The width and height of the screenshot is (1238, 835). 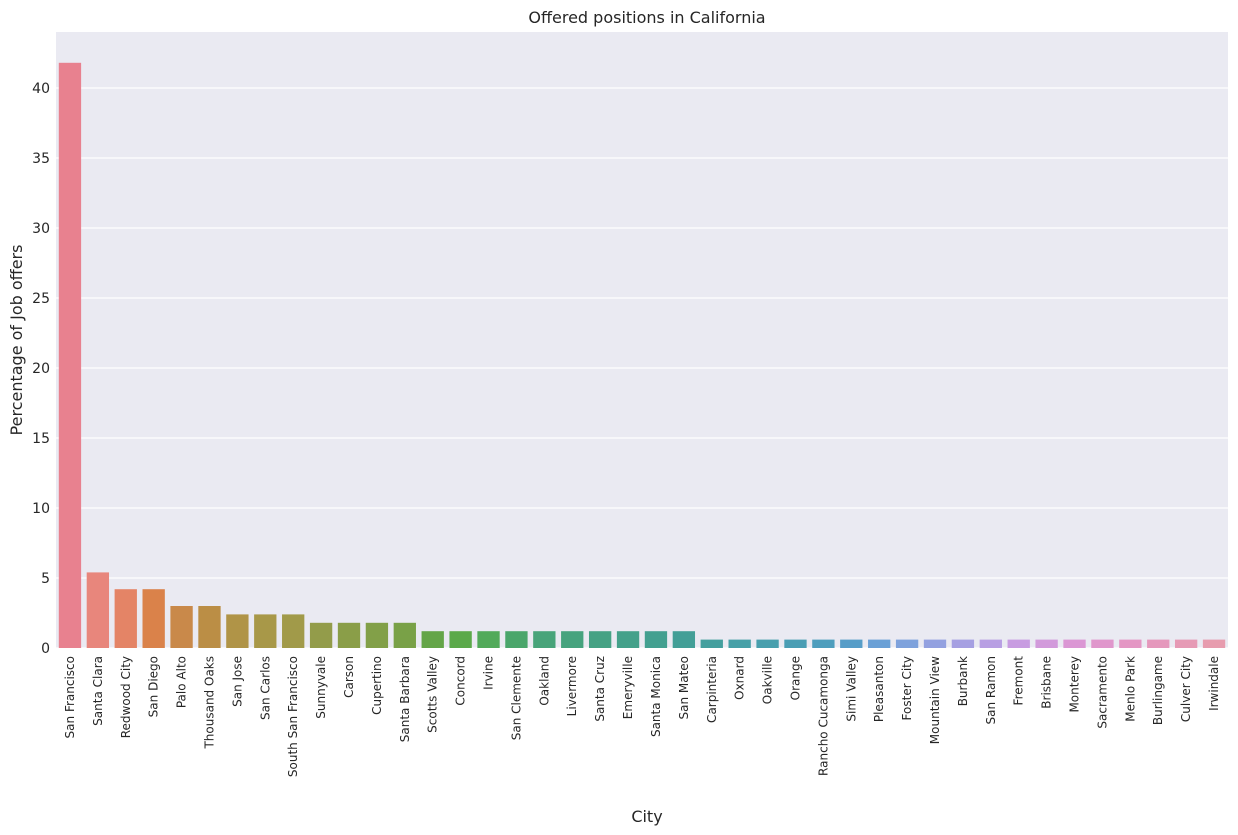 What do you see at coordinates (1102, 692) in the screenshot?
I see `x-tick-label: Sacramento` at bounding box center [1102, 692].